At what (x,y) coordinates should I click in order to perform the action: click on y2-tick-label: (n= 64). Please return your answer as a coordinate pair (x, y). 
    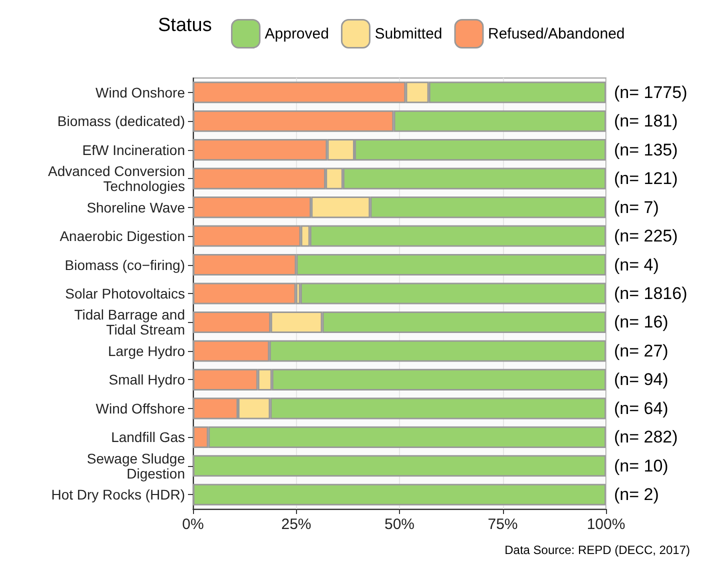
    Looking at the image, I should click on (641, 408).